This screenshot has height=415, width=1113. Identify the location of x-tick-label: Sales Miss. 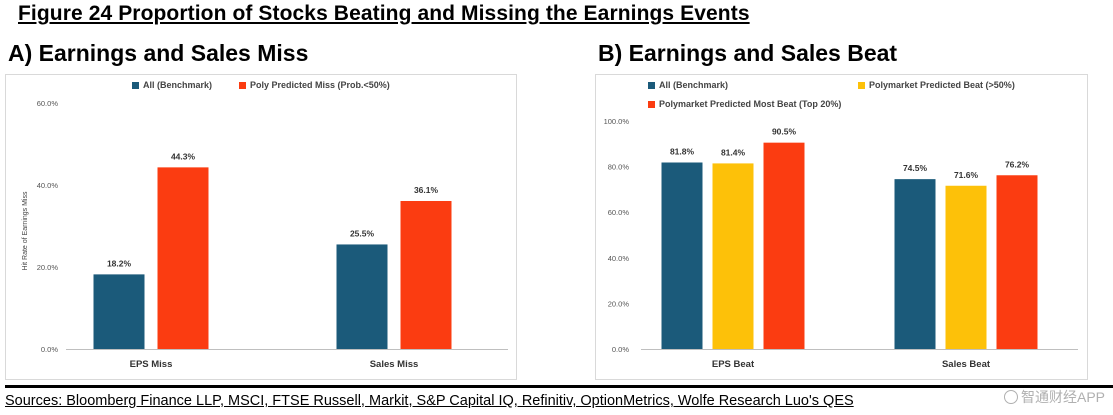
(394, 364).